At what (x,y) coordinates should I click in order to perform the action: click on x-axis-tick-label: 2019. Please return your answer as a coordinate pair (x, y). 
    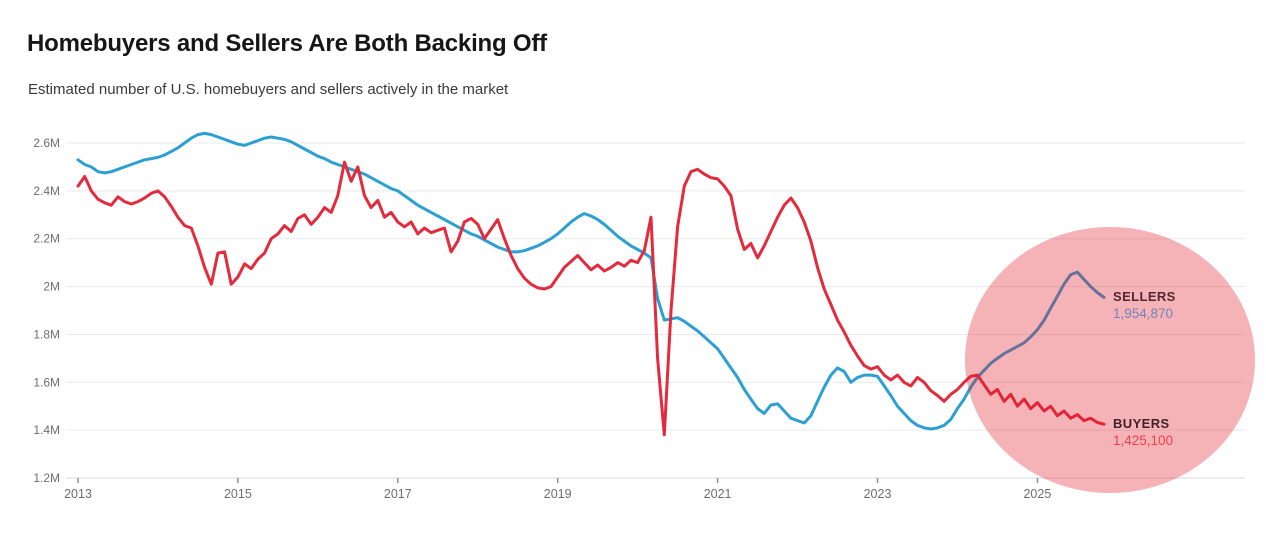
    Looking at the image, I should click on (558, 494).